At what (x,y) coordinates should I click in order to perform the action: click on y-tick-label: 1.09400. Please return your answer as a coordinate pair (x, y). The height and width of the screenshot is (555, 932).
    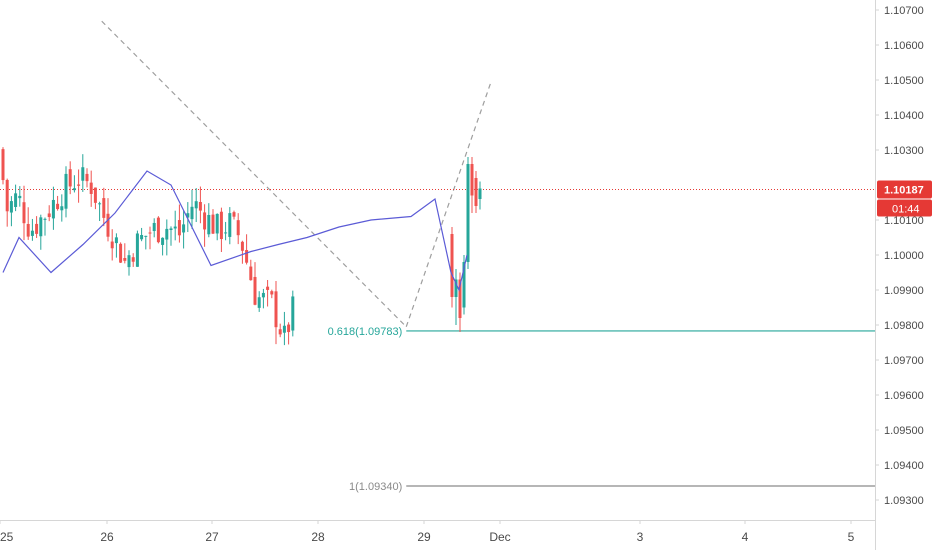
    Looking at the image, I should click on (904, 466).